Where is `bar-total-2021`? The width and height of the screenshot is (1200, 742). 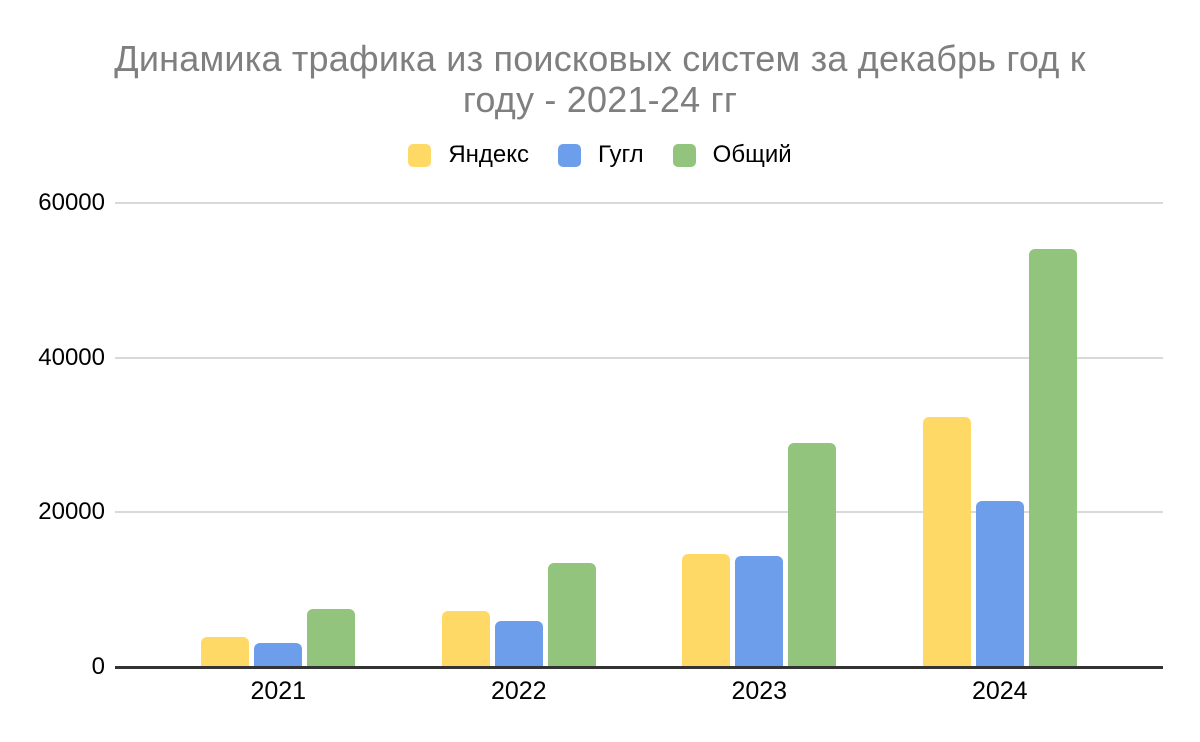 bar-total-2021 is located at coordinates (331, 638).